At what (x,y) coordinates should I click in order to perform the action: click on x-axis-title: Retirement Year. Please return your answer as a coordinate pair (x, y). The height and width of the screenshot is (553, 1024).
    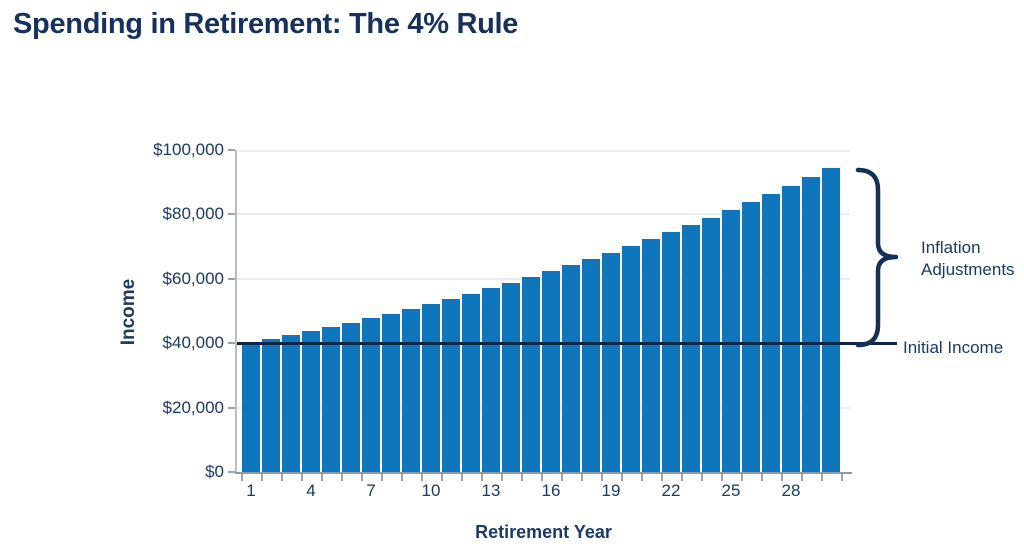
    Looking at the image, I should click on (543, 532).